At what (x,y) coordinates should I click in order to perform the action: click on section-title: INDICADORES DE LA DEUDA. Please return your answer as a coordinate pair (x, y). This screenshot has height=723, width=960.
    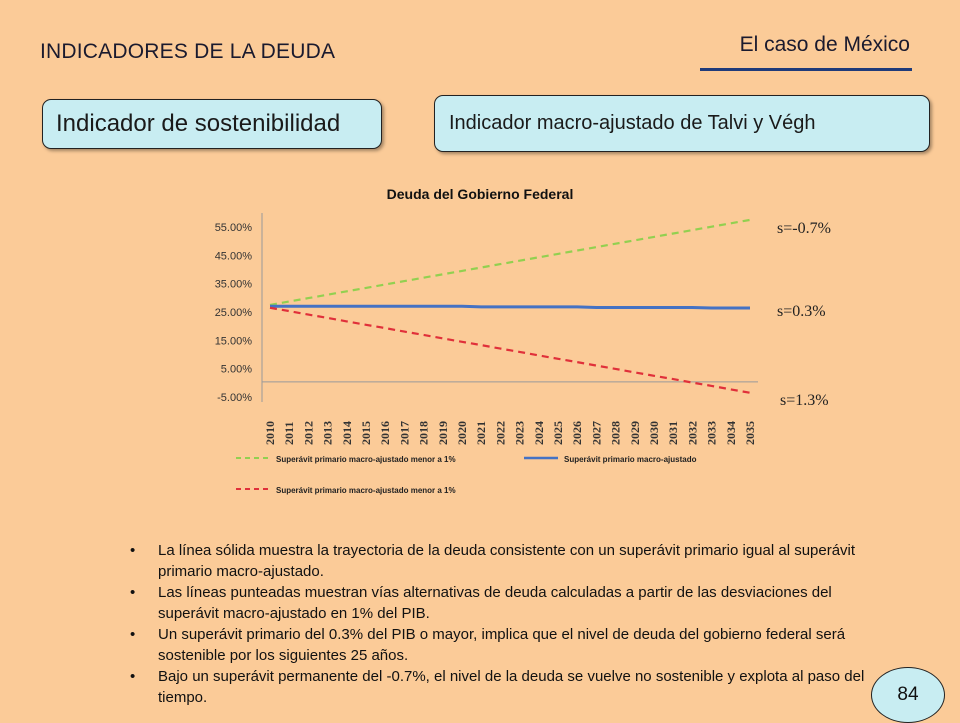
    Looking at the image, I should click on (188, 51).